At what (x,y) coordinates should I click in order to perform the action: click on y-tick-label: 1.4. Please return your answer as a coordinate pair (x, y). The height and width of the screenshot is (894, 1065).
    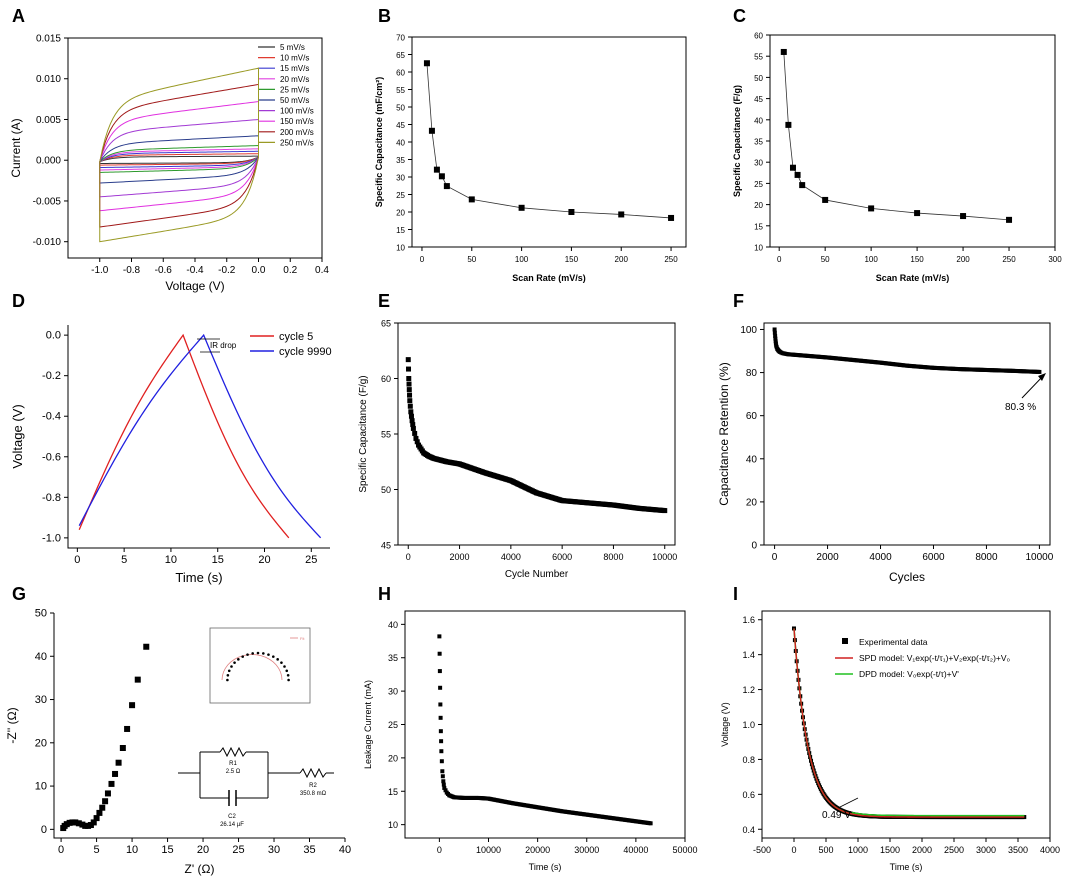
    Looking at the image, I should click on (748, 655).